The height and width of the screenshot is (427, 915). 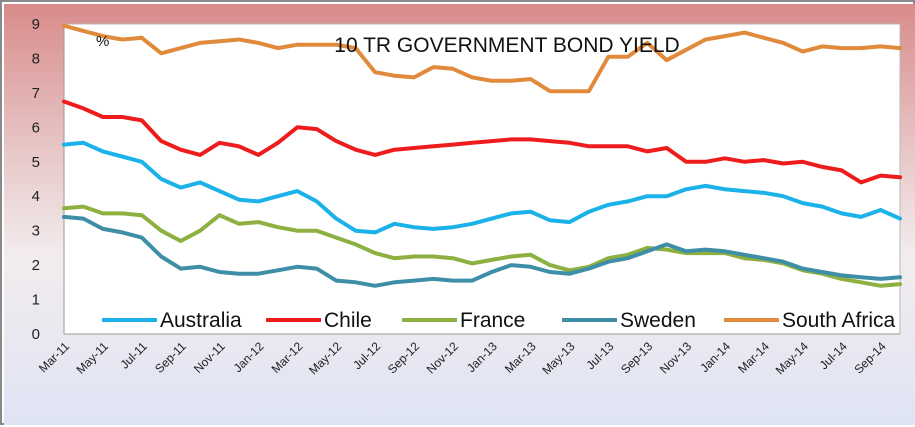 I want to click on y-tick-label: 2, so click(x=36, y=265).